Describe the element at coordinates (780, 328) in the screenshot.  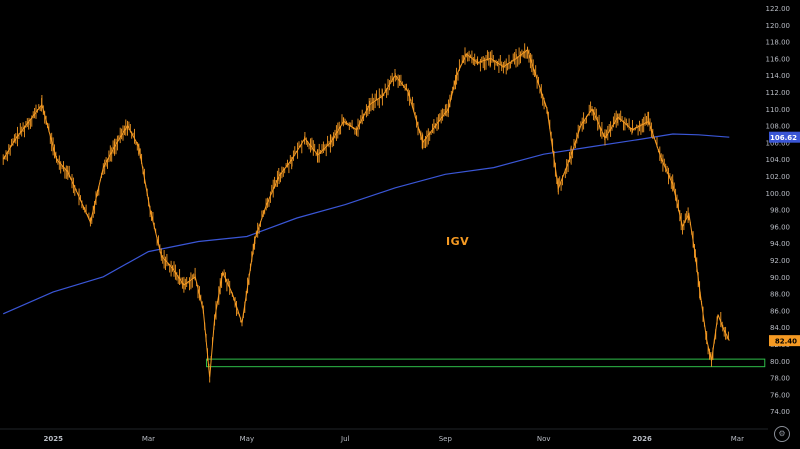
I see `y-tick-label: 84.00` at that location.